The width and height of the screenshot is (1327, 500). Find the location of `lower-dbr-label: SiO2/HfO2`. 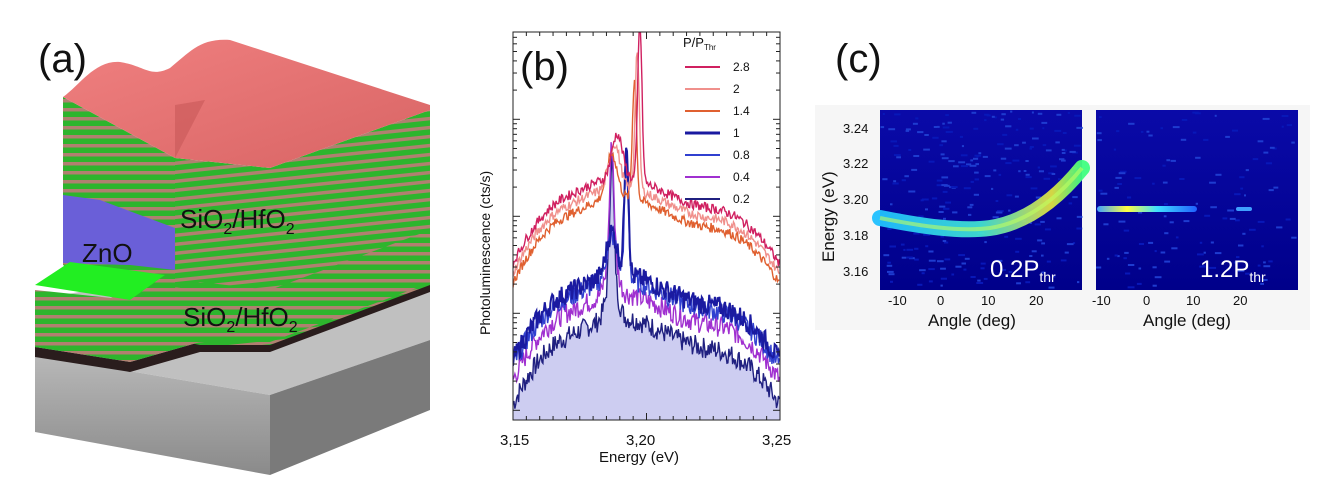

lower-dbr-label: SiO2/HfO2 is located at coordinates (240, 319).